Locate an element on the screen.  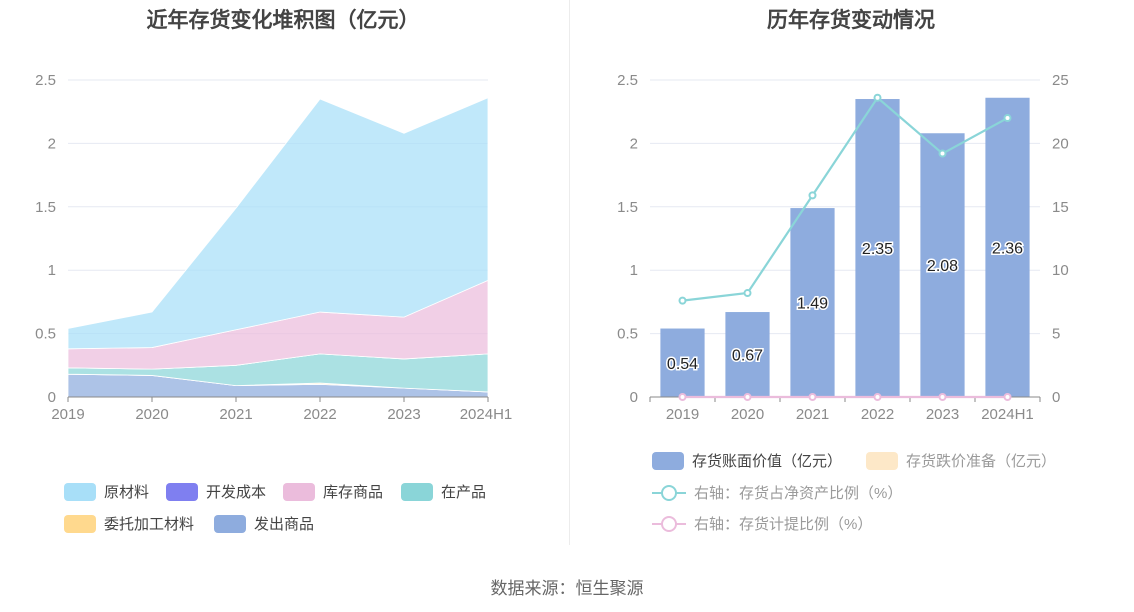
legend-item-impairment-reserve: 存货跌价准备（亿元） is located at coordinates (961, 460).